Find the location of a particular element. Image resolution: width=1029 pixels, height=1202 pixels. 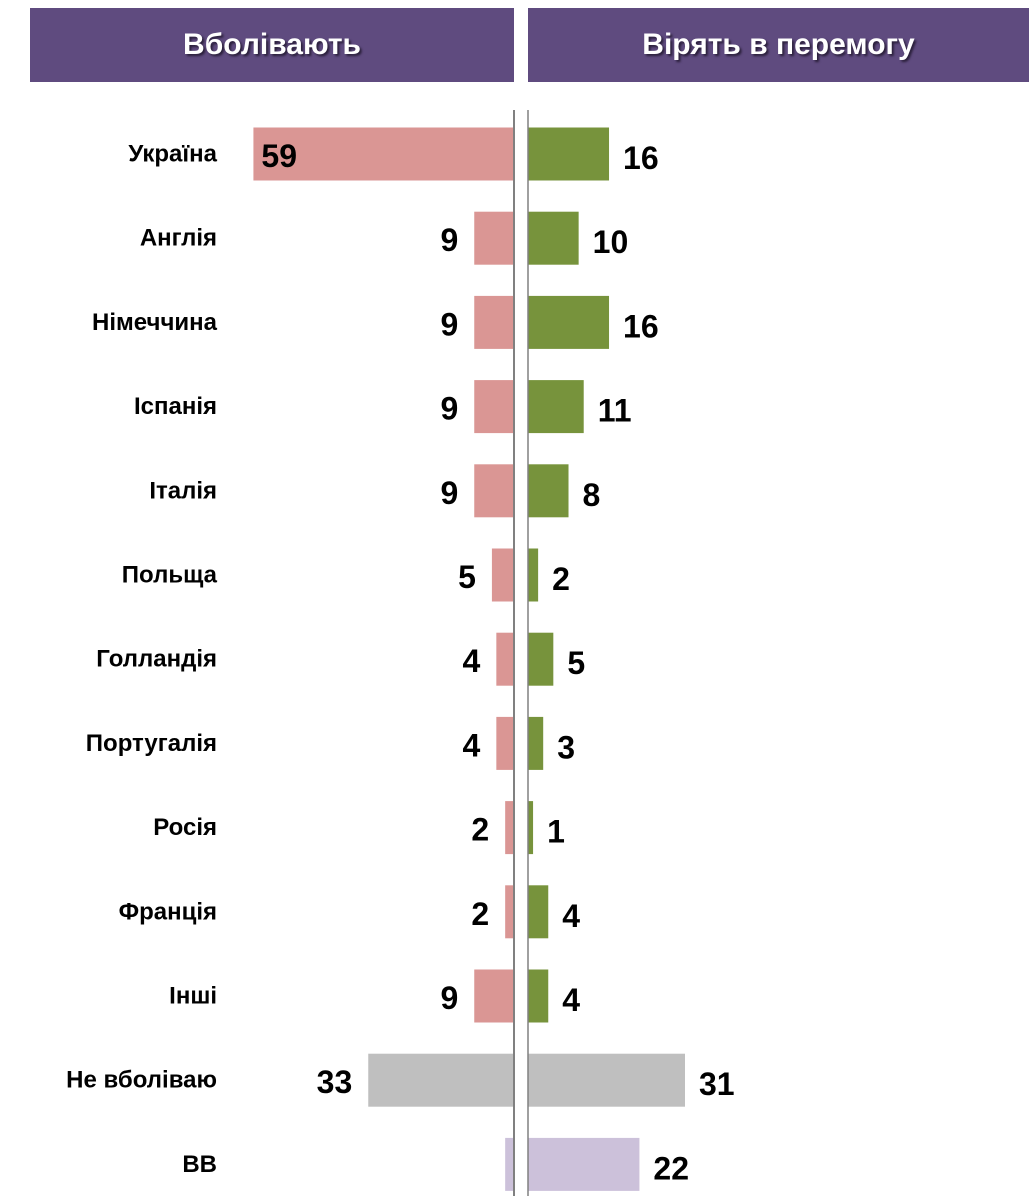

believe-value-label: 1 is located at coordinates (556, 832).